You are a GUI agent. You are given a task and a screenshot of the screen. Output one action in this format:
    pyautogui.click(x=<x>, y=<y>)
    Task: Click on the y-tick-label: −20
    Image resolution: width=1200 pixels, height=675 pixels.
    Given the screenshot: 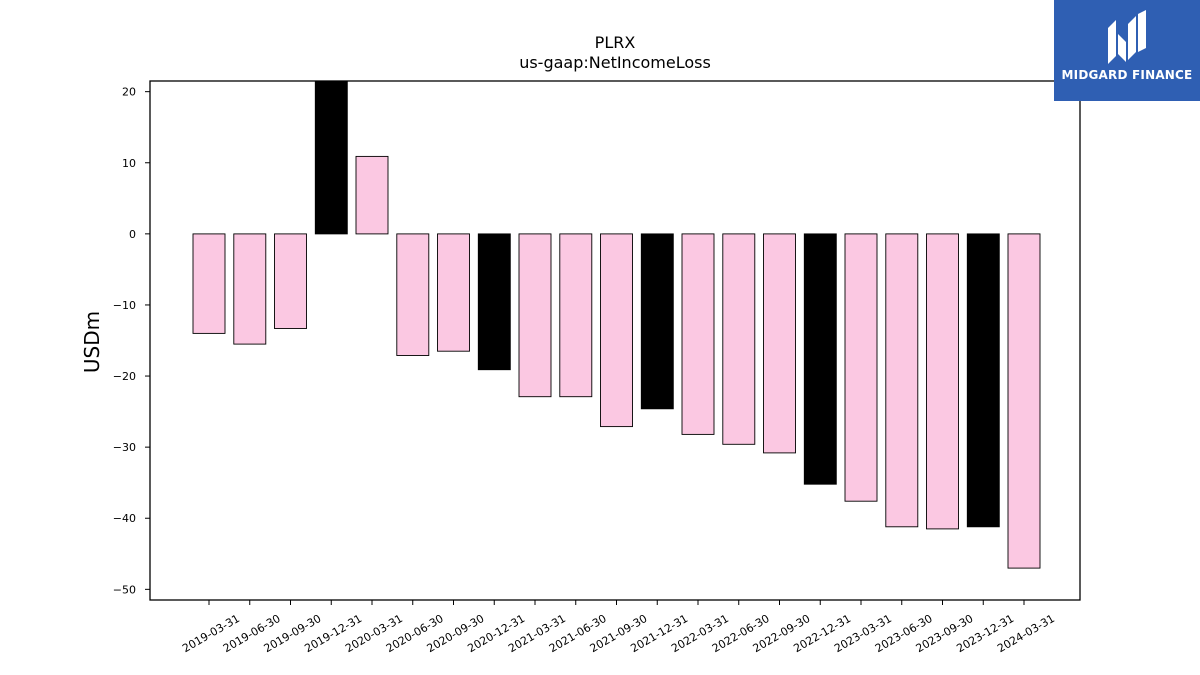 What is the action you would take?
    pyautogui.click(x=124, y=376)
    